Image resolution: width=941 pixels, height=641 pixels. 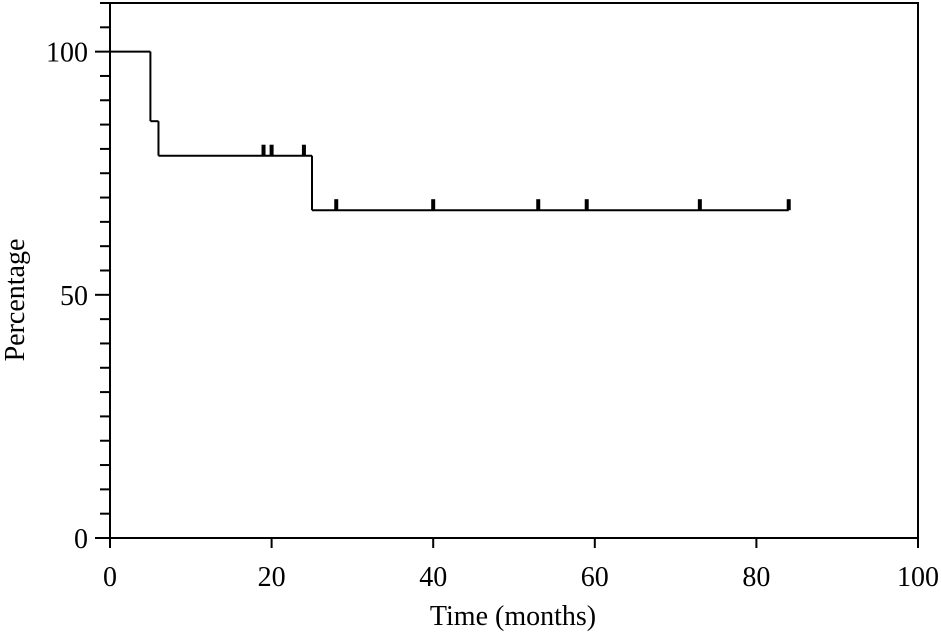 What do you see at coordinates (15, 300) in the screenshot?
I see `y-axis-label: Percentage` at bounding box center [15, 300].